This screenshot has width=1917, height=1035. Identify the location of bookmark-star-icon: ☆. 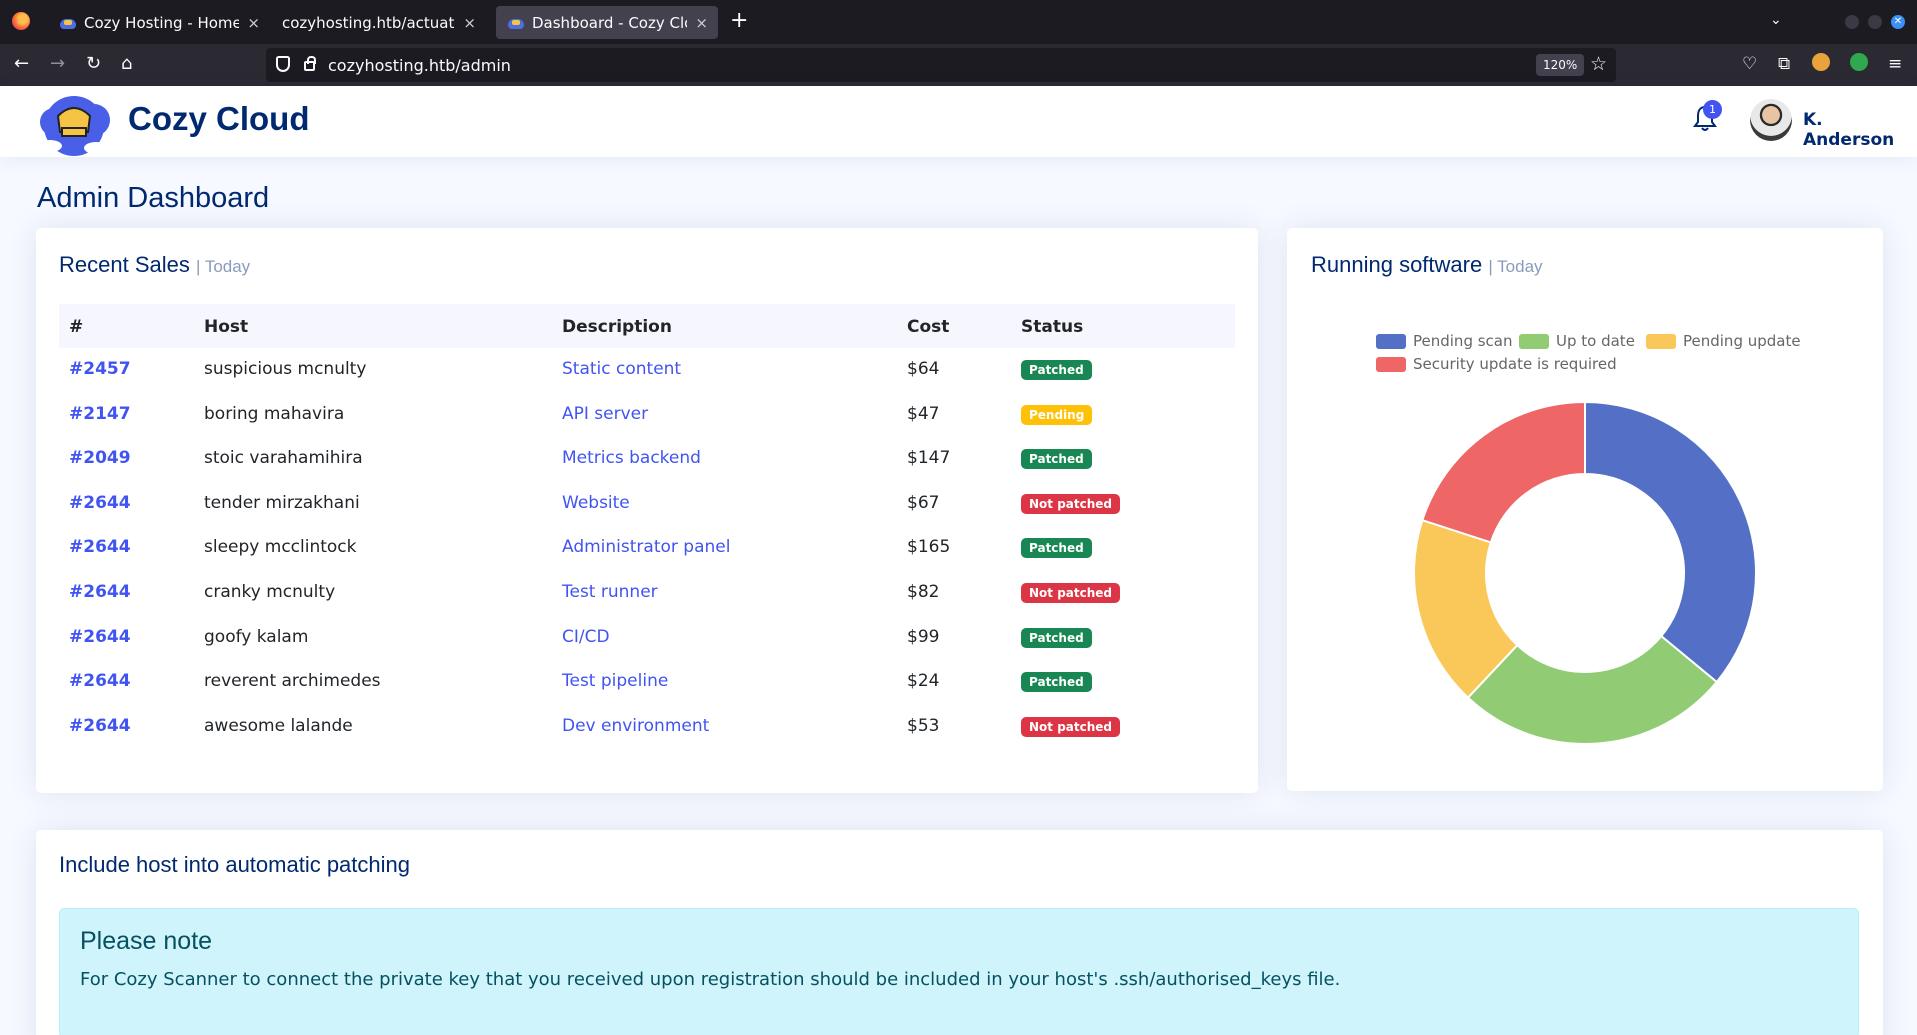
(1599, 64).